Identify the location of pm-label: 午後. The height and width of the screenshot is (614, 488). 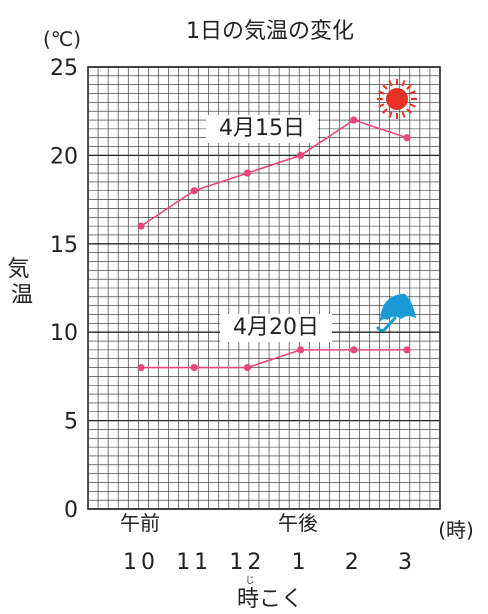
(298, 523).